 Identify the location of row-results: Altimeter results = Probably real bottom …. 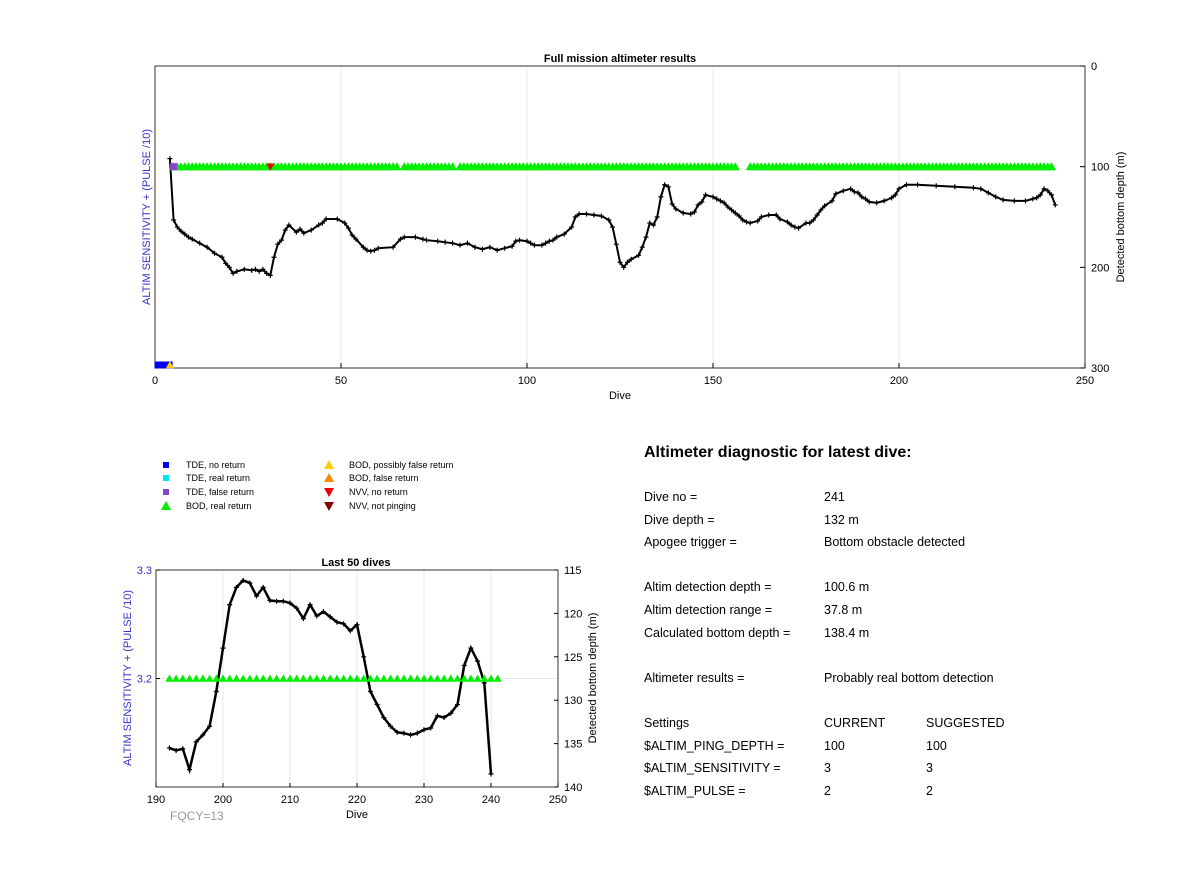
(904, 682).